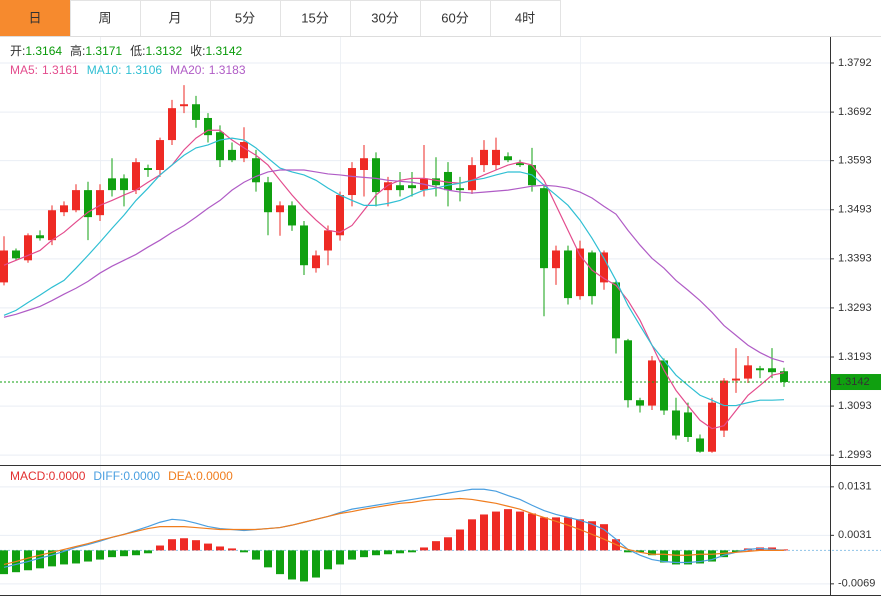 The image size is (881, 599). Describe the element at coordinates (245, 17) in the screenshot. I see `tab-label: 5分` at that location.